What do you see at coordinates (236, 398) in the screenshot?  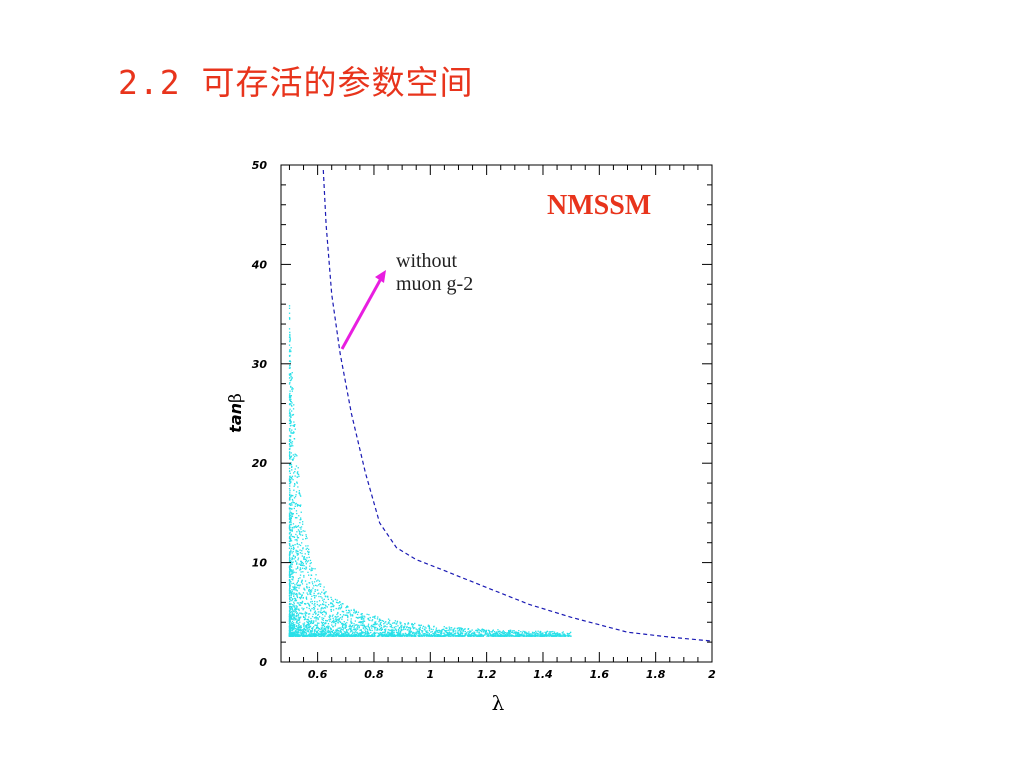 I see `y-axis-label-symbol: β` at bounding box center [236, 398].